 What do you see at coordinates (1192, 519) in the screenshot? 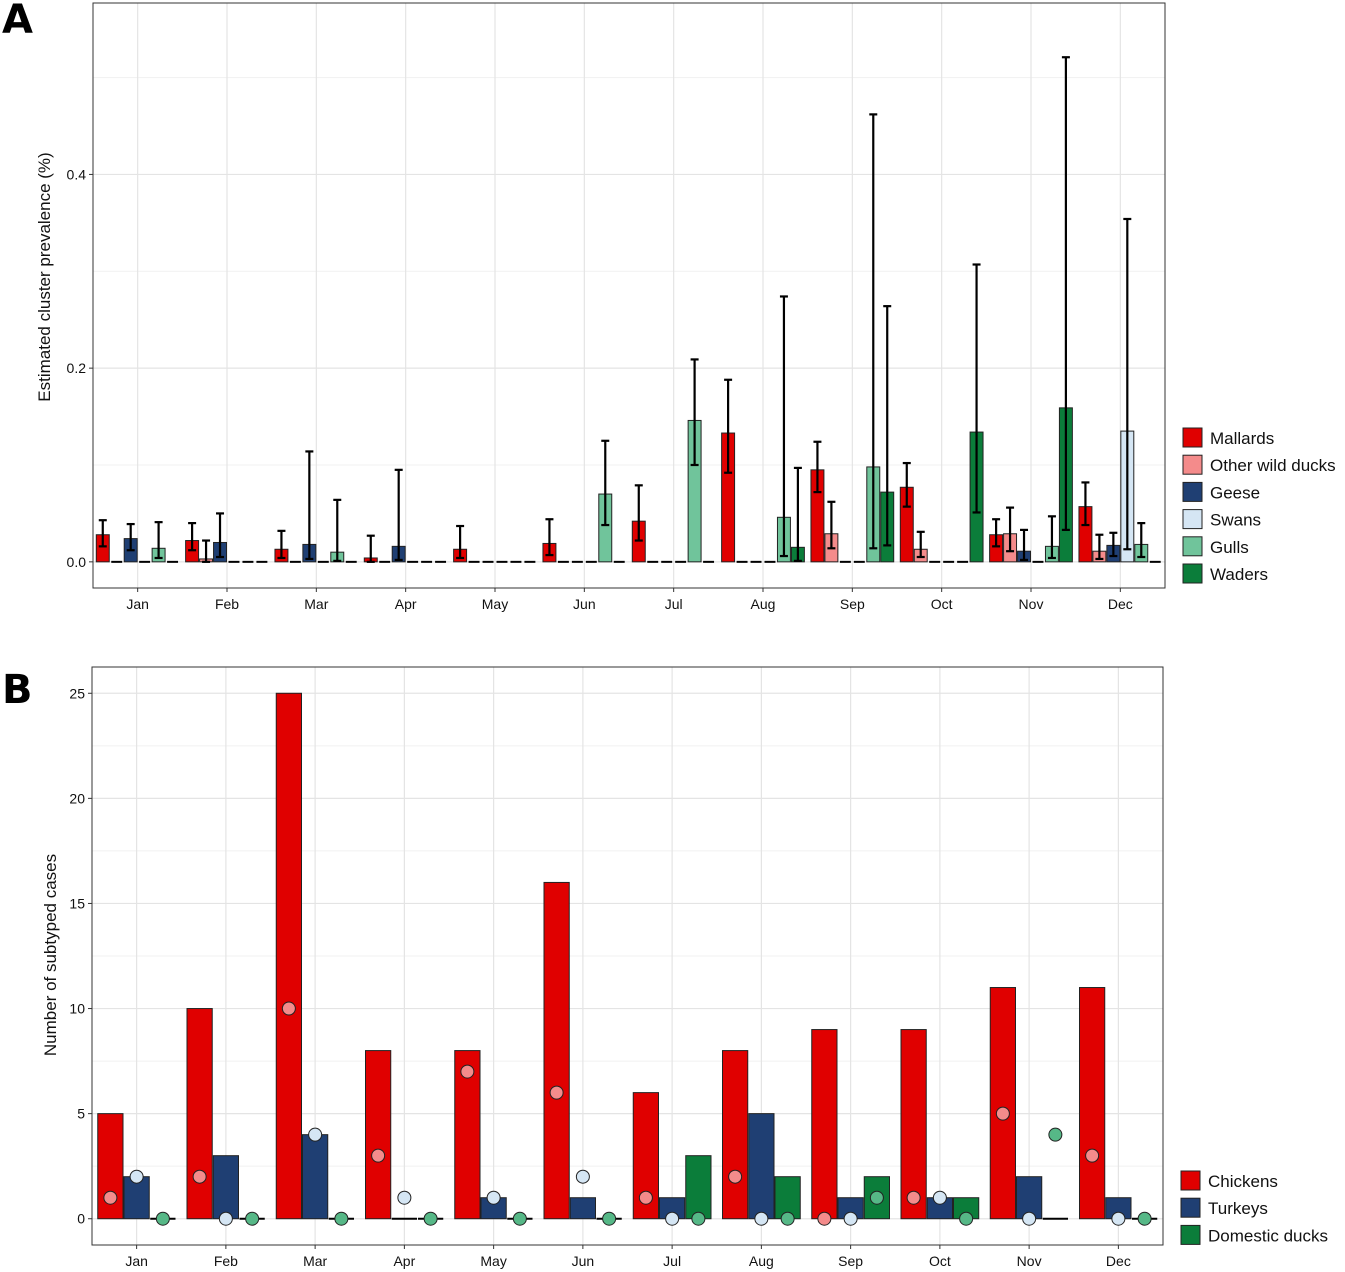
I see `legend-key-swans` at bounding box center [1192, 519].